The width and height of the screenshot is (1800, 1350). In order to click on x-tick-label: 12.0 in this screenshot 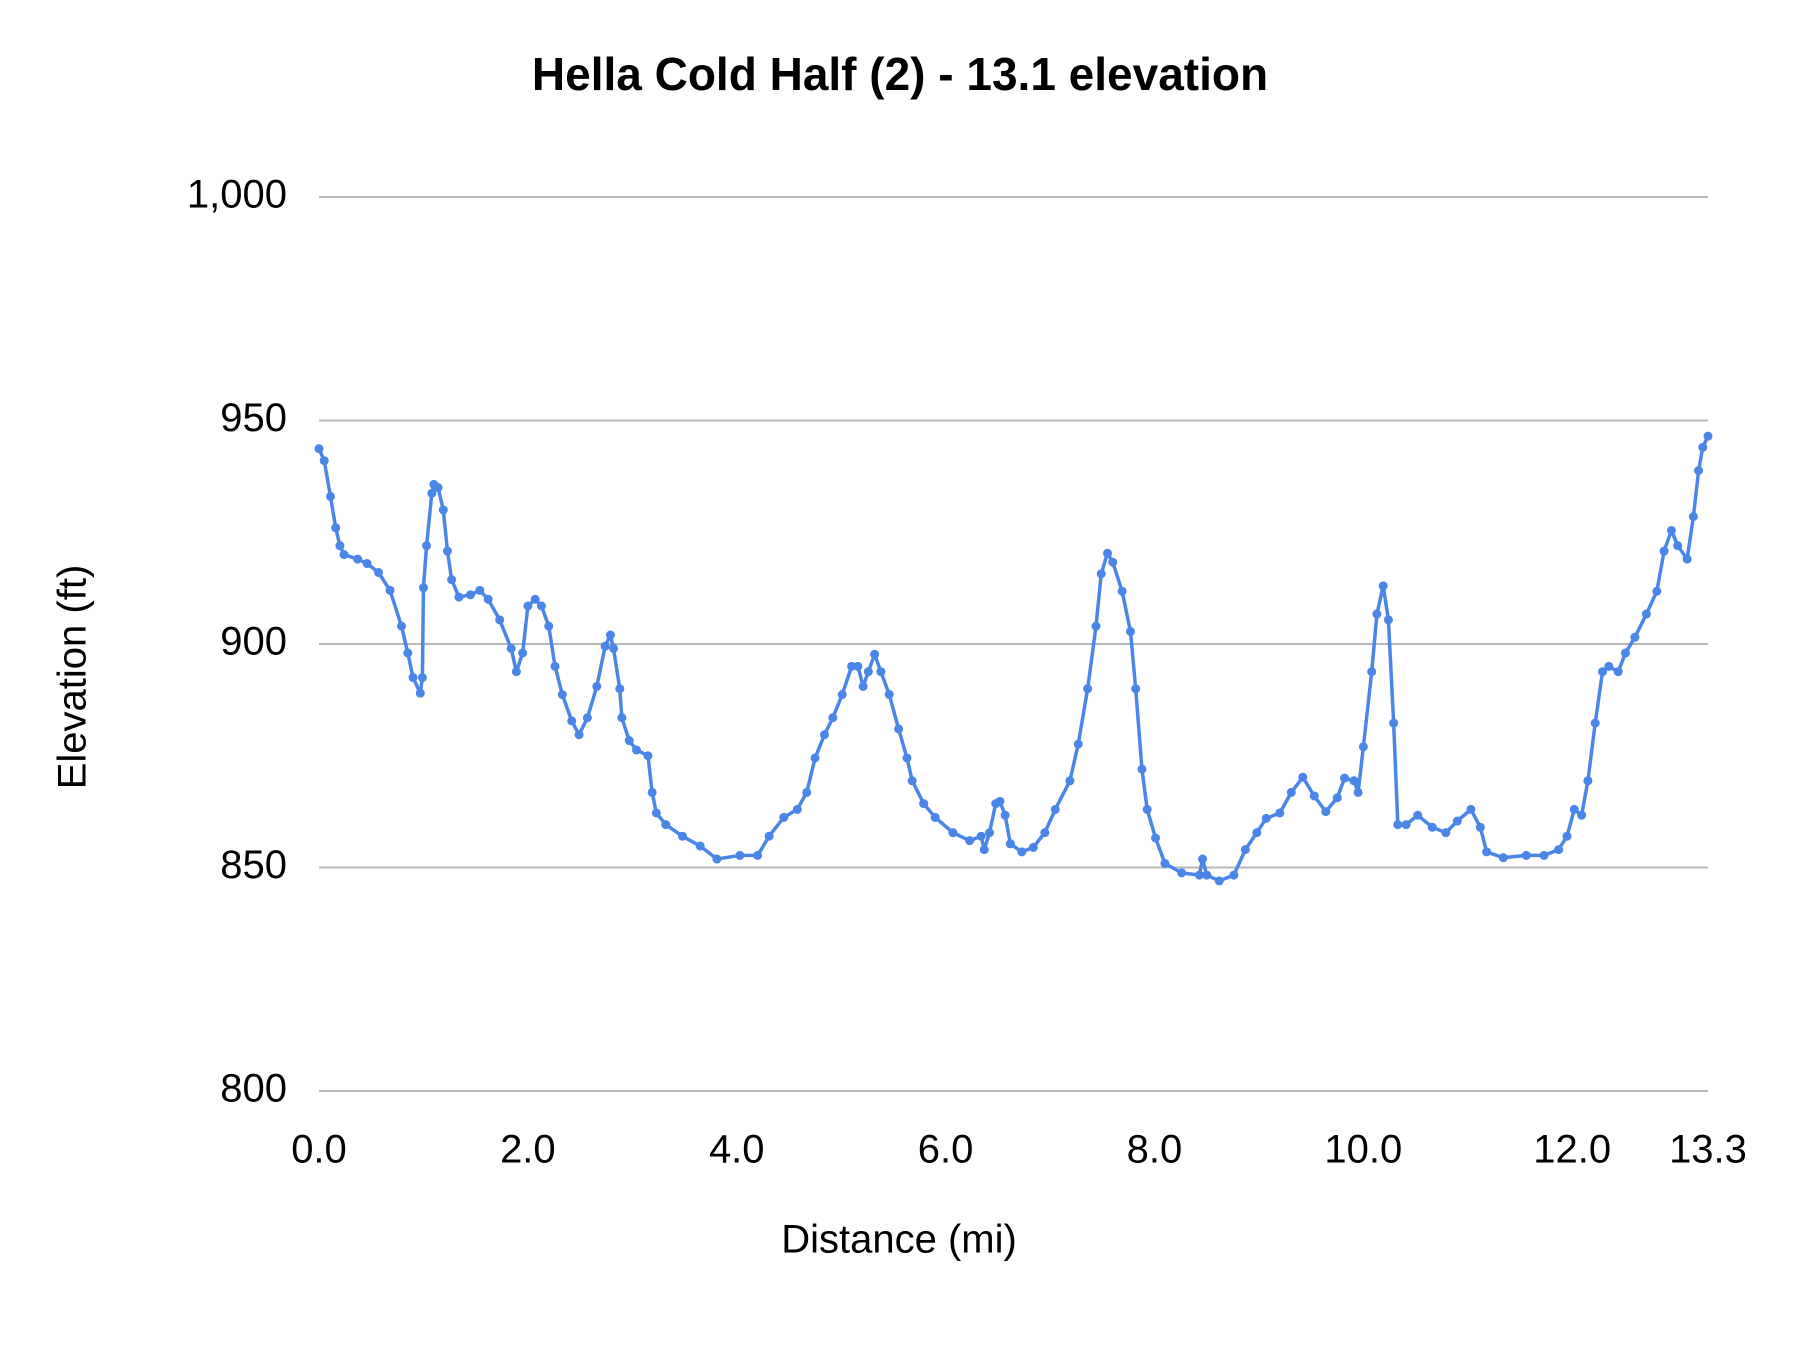, I will do `click(1572, 1150)`.